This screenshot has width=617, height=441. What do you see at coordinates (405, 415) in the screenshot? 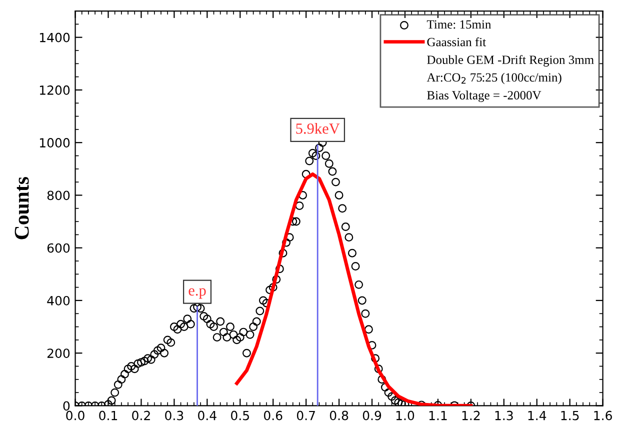
I see `x-tick-label: 1.0` at bounding box center [405, 415].